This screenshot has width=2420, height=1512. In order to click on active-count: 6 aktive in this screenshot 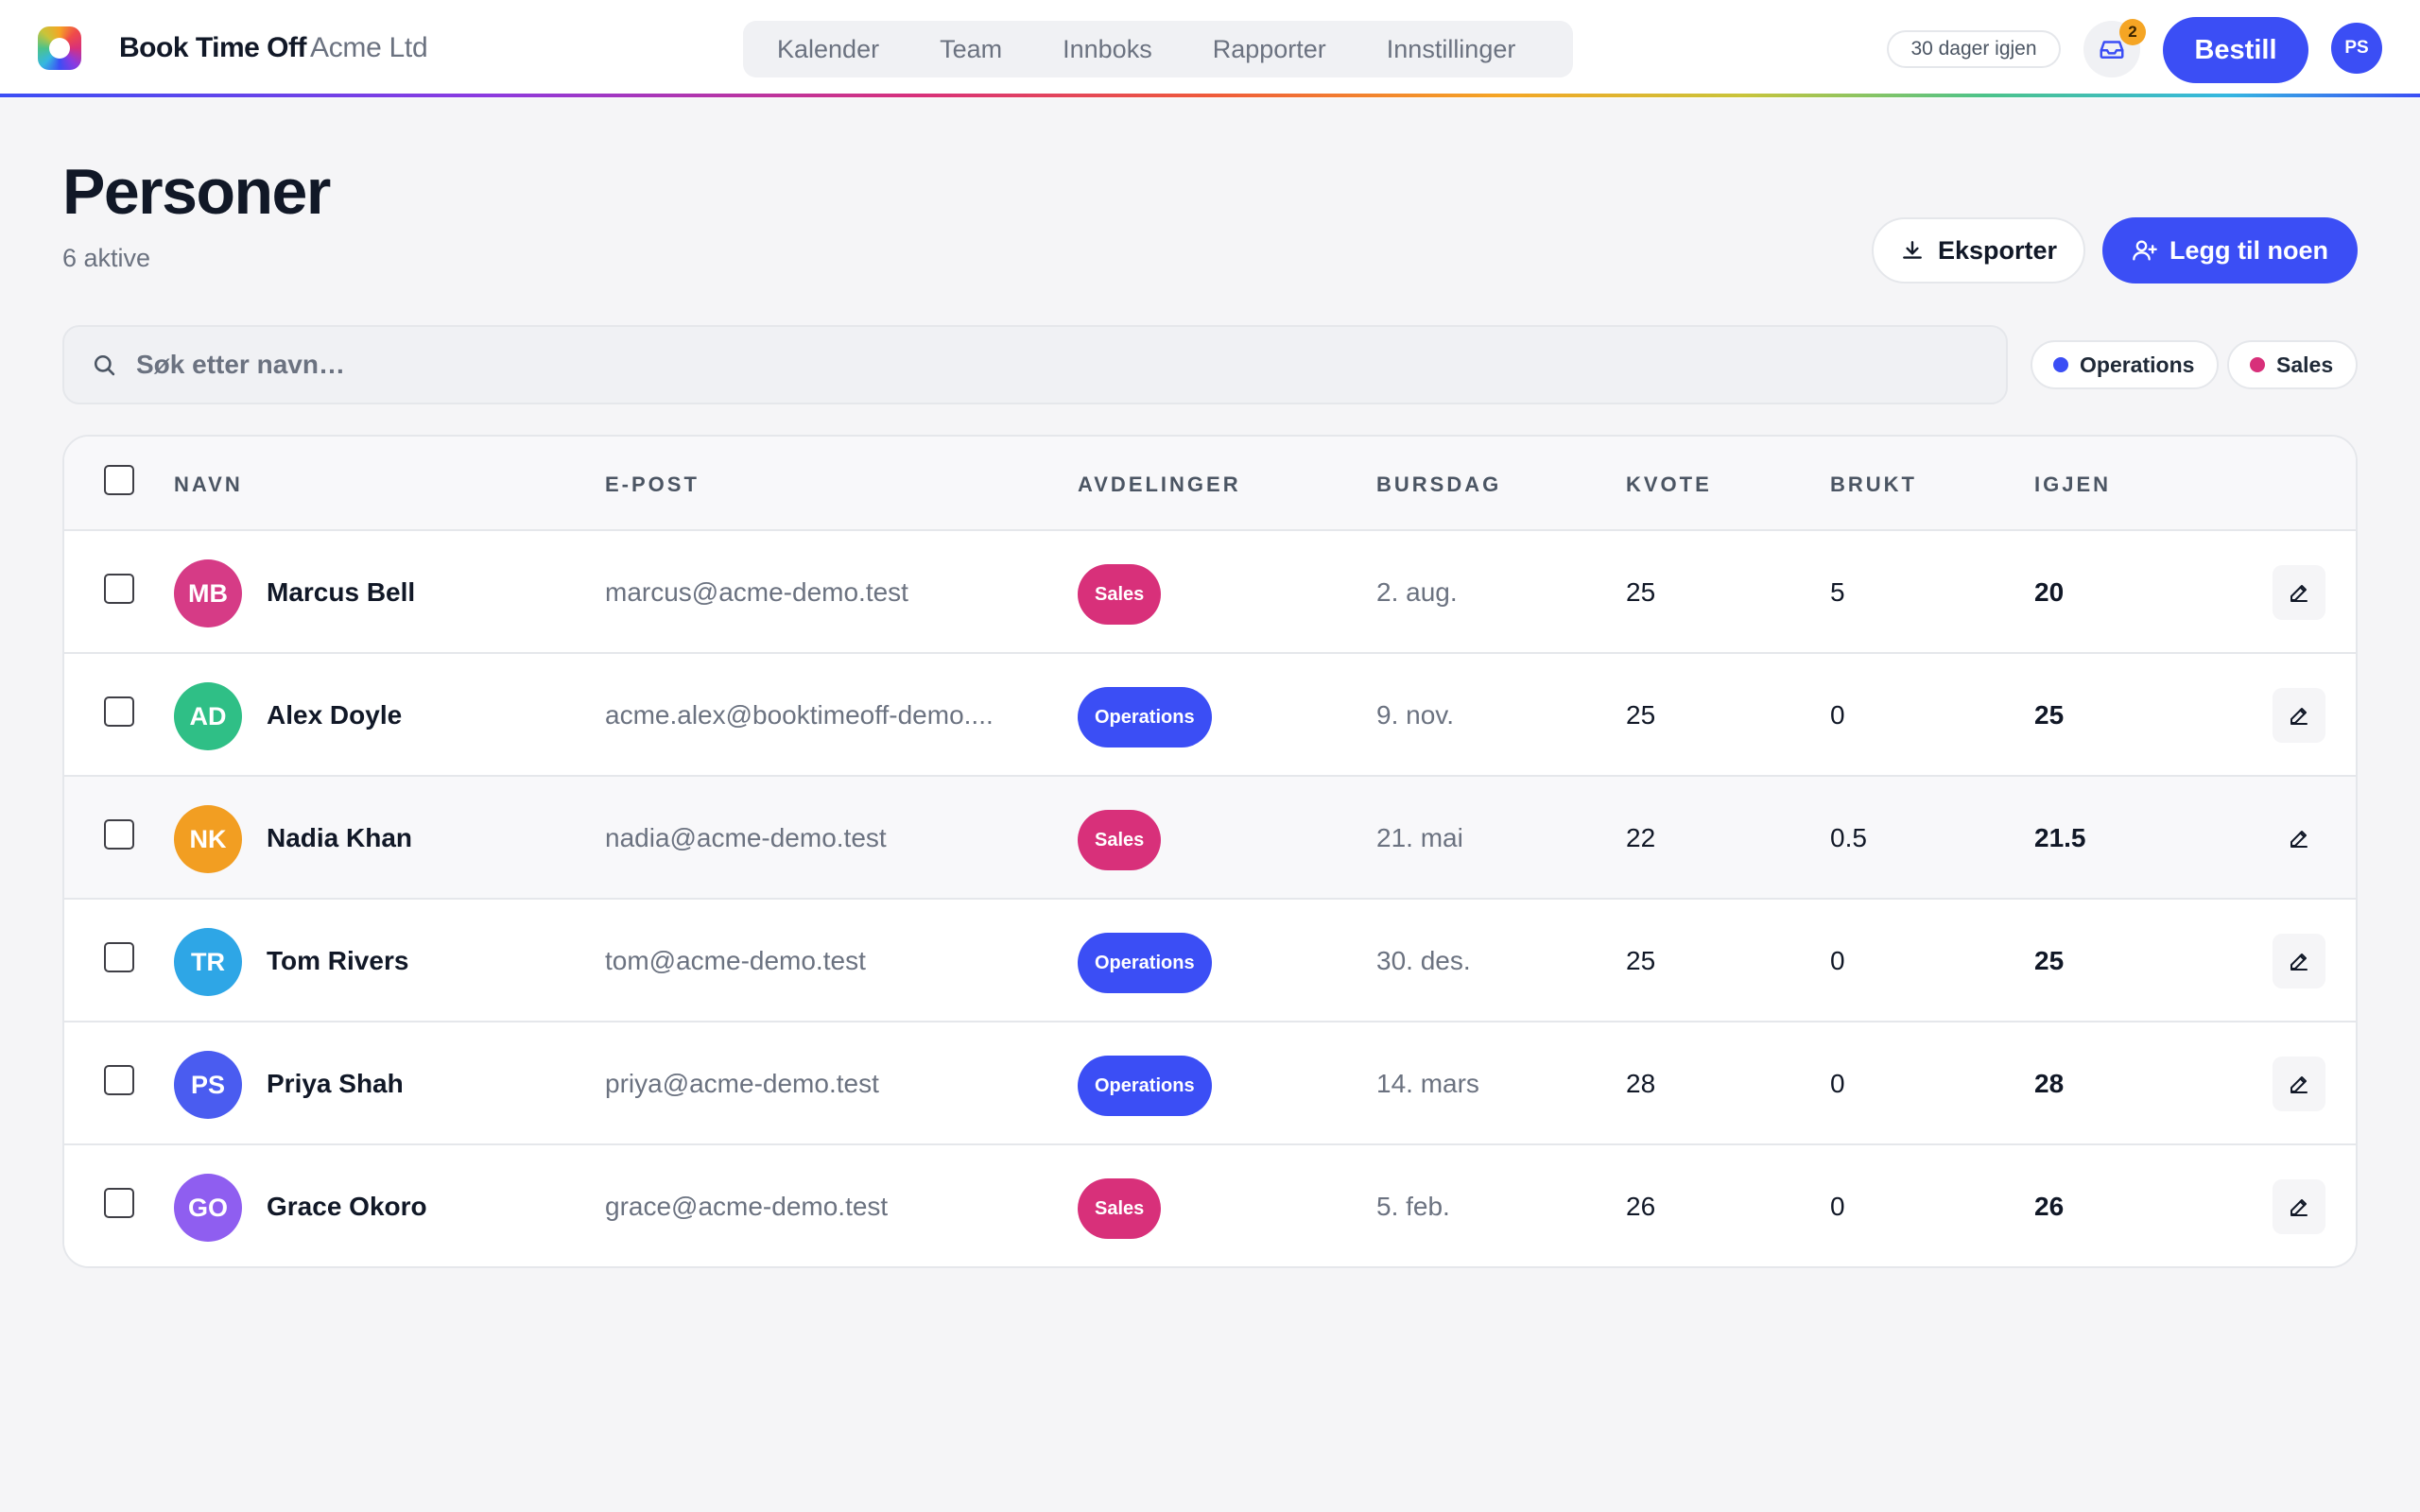, I will do `click(107, 258)`.